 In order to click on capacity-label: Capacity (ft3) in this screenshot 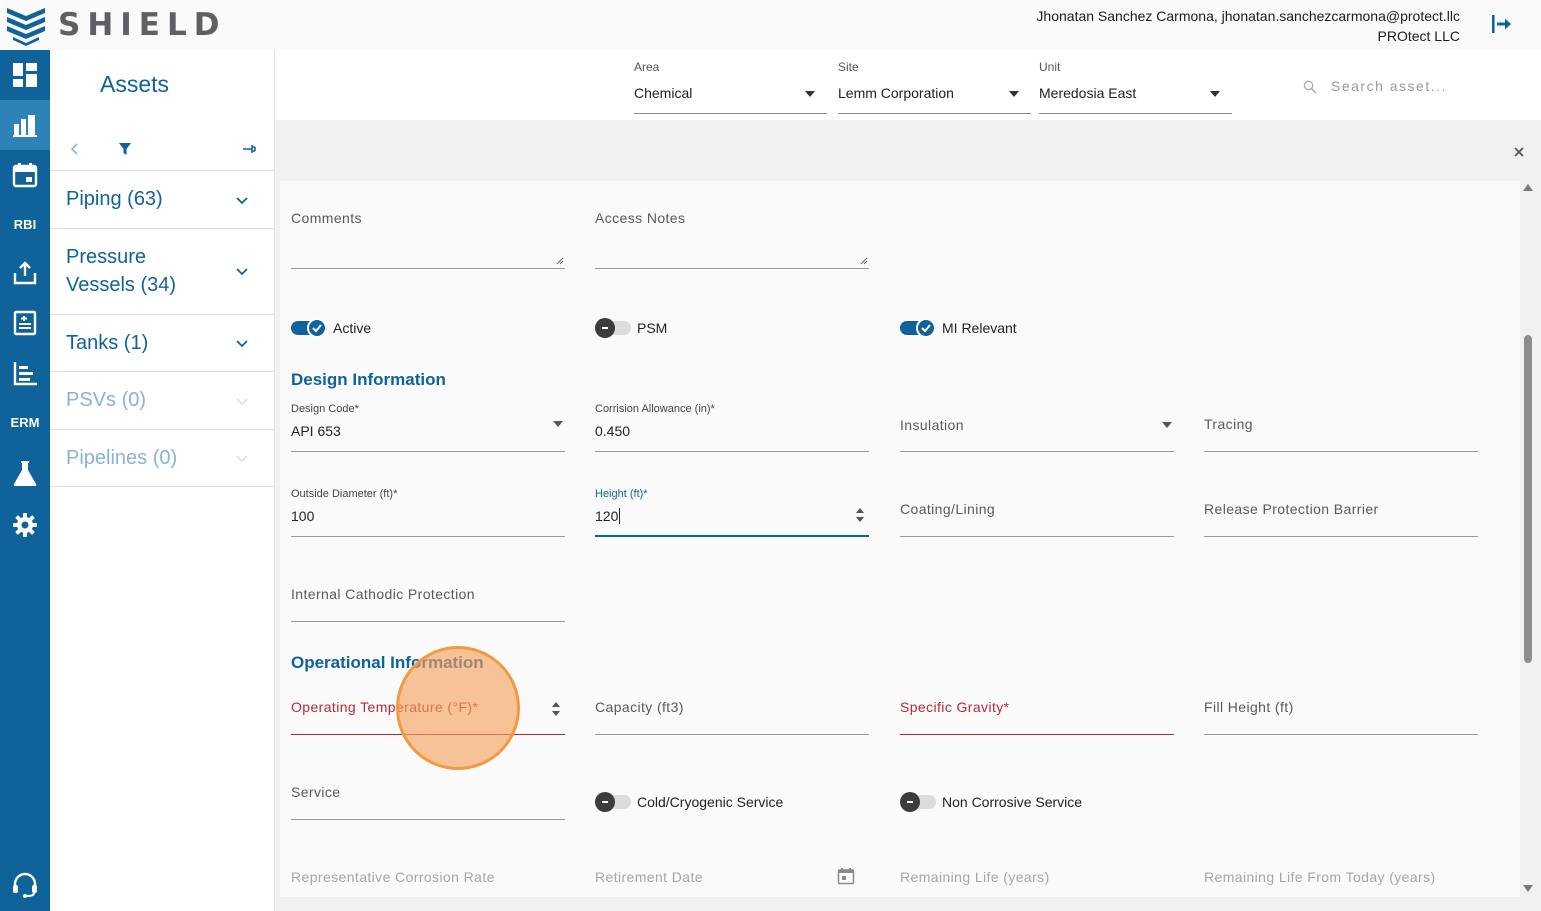, I will do `click(639, 707)`.